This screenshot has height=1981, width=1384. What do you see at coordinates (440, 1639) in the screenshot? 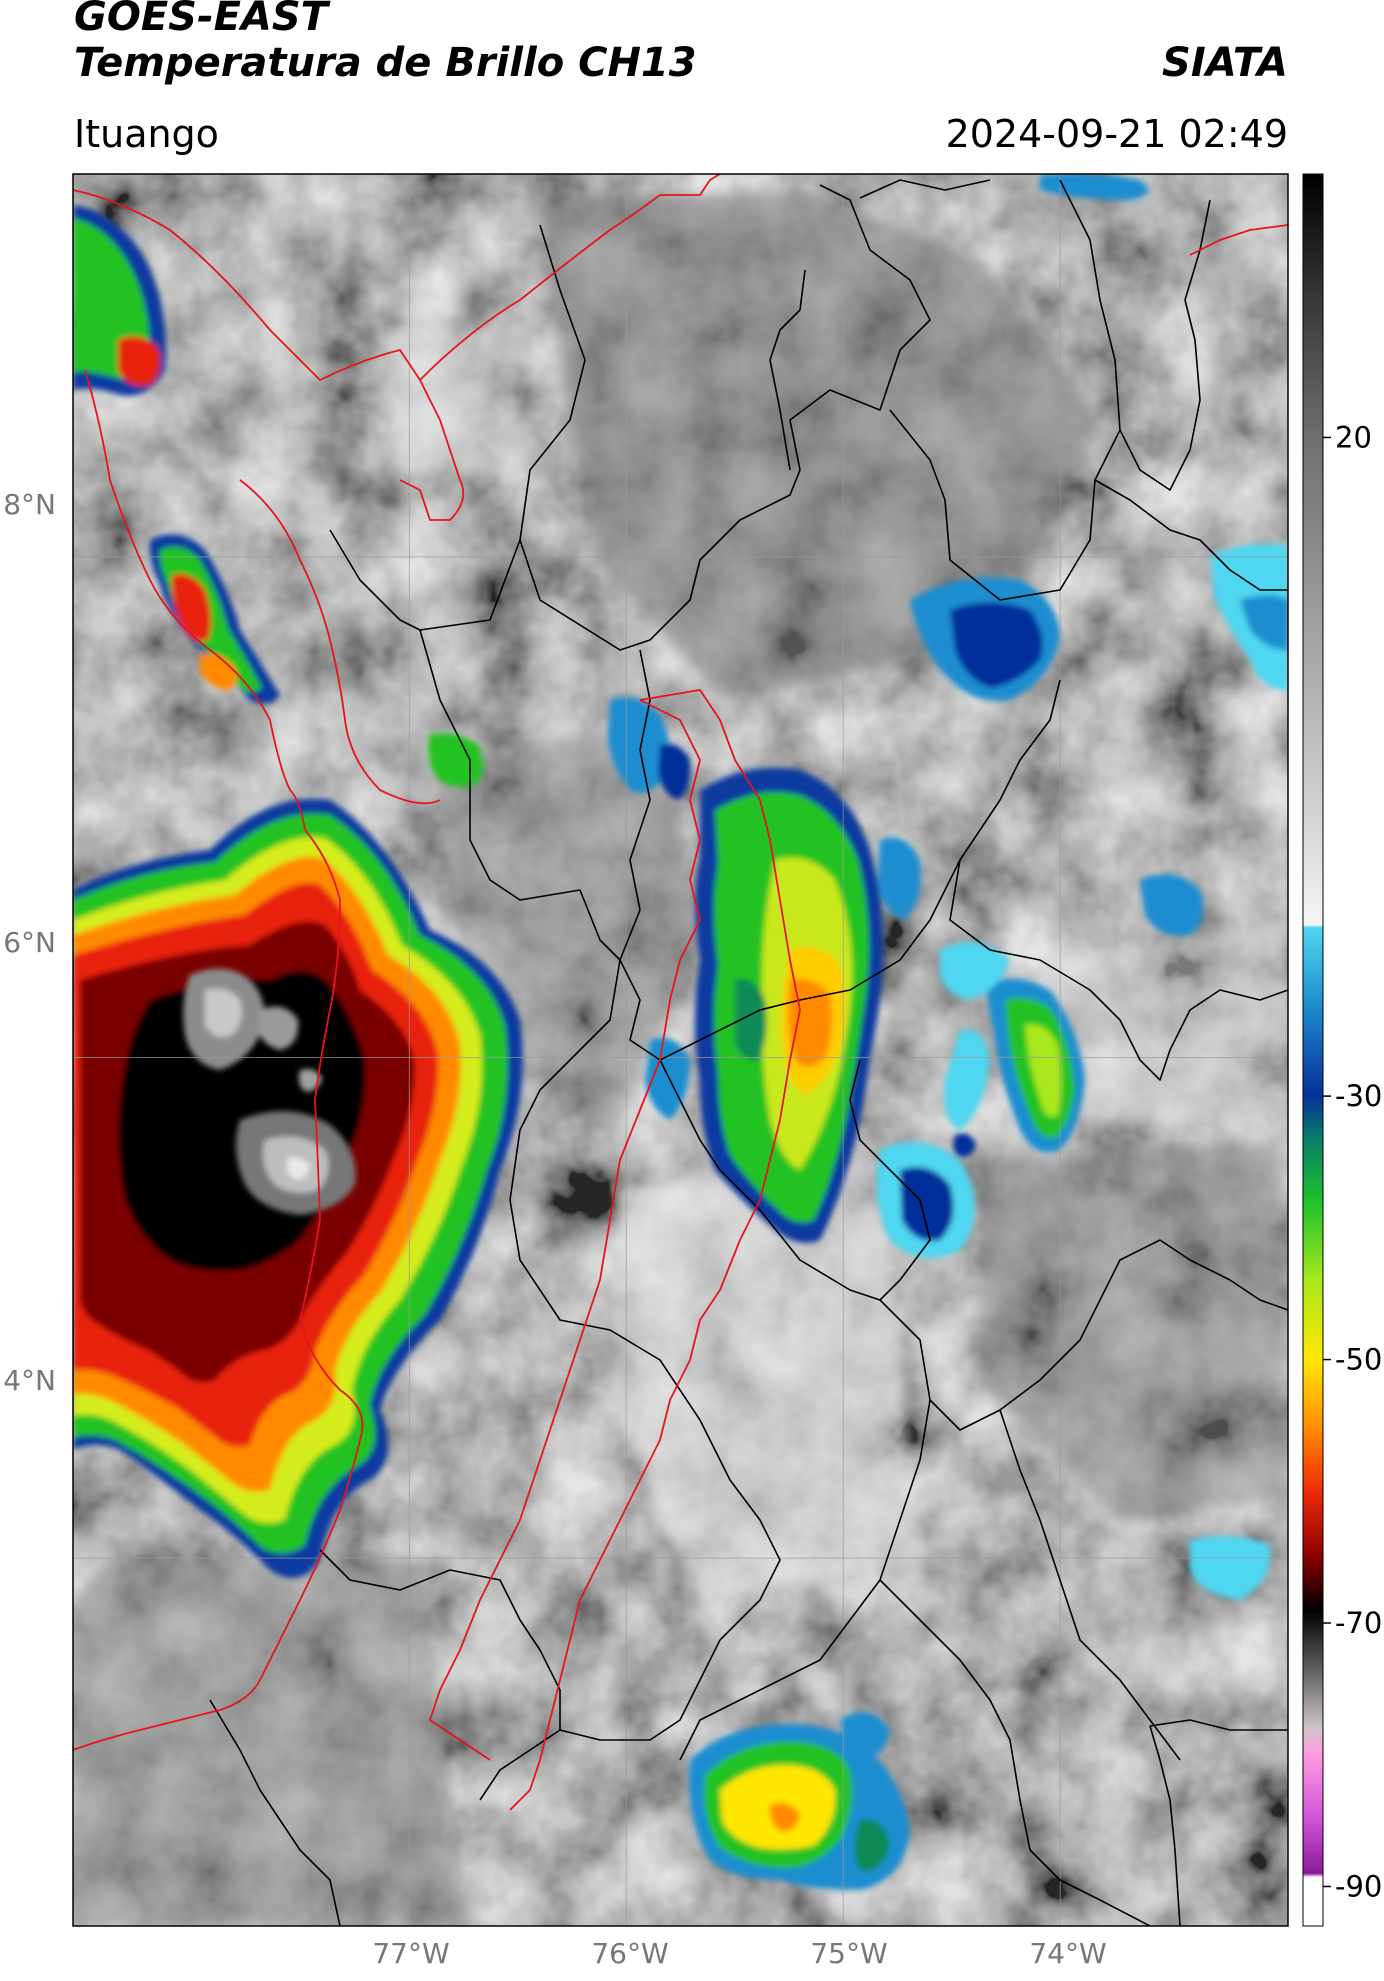
I see `dept-border-valle-south` at bounding box center [440, 1639].